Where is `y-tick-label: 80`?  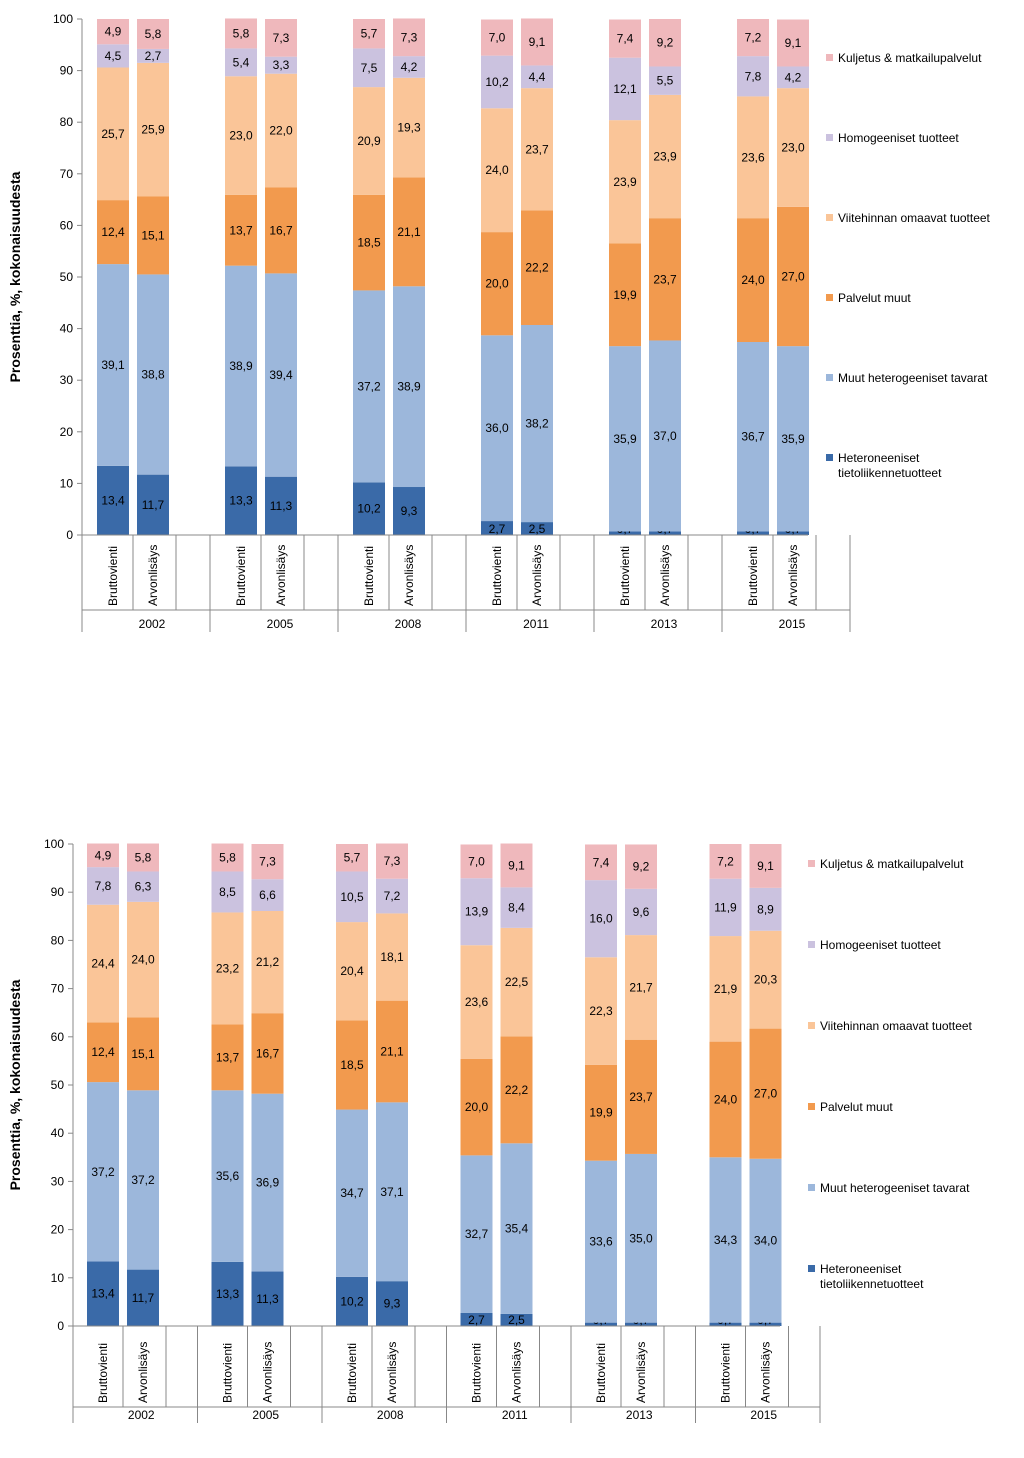
y-tick-label: 80 is located at coordinates (67, 122).